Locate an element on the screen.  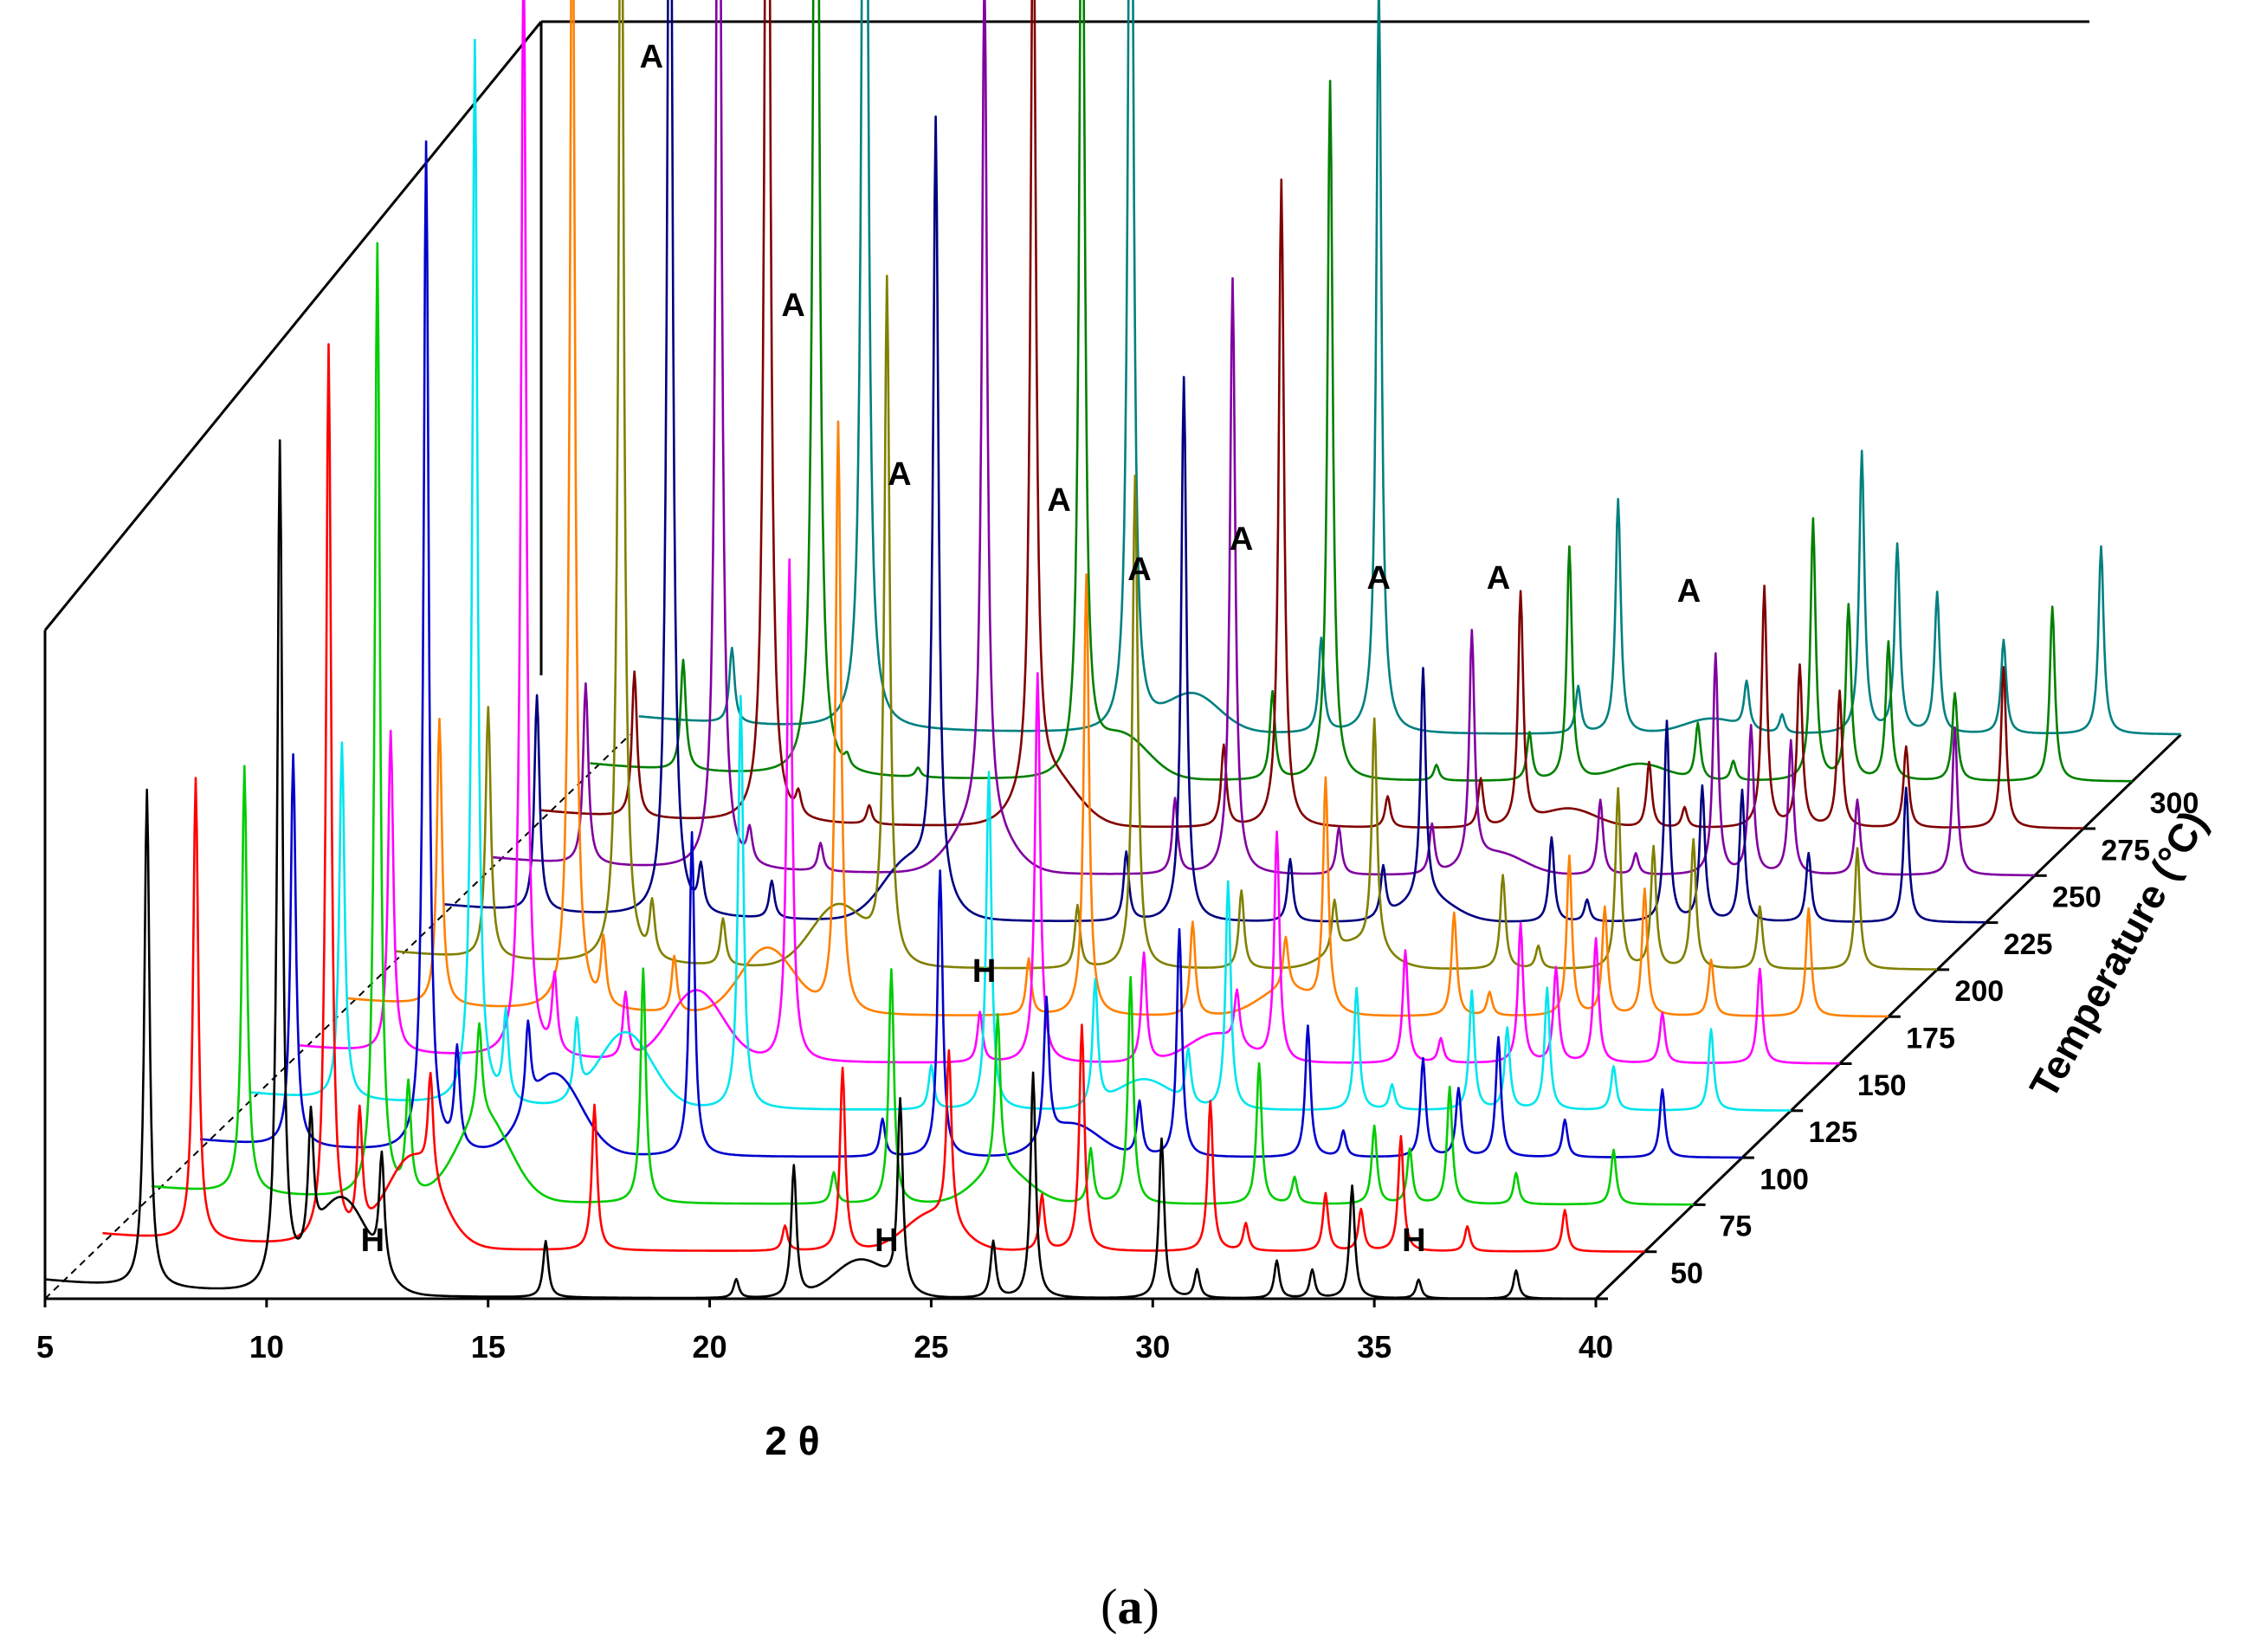
temperature-tick-label: 100 is located at coordinates (1784, 1179).